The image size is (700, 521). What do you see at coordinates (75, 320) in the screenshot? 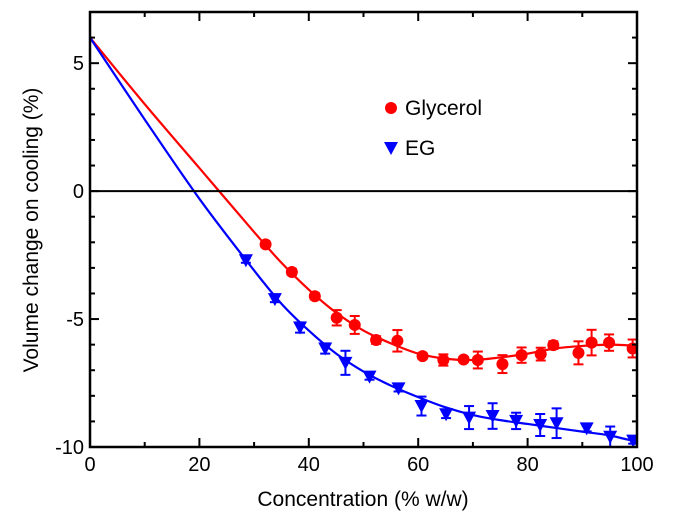
I see `y-tick-label: -5` at bounding box center [75, 320].